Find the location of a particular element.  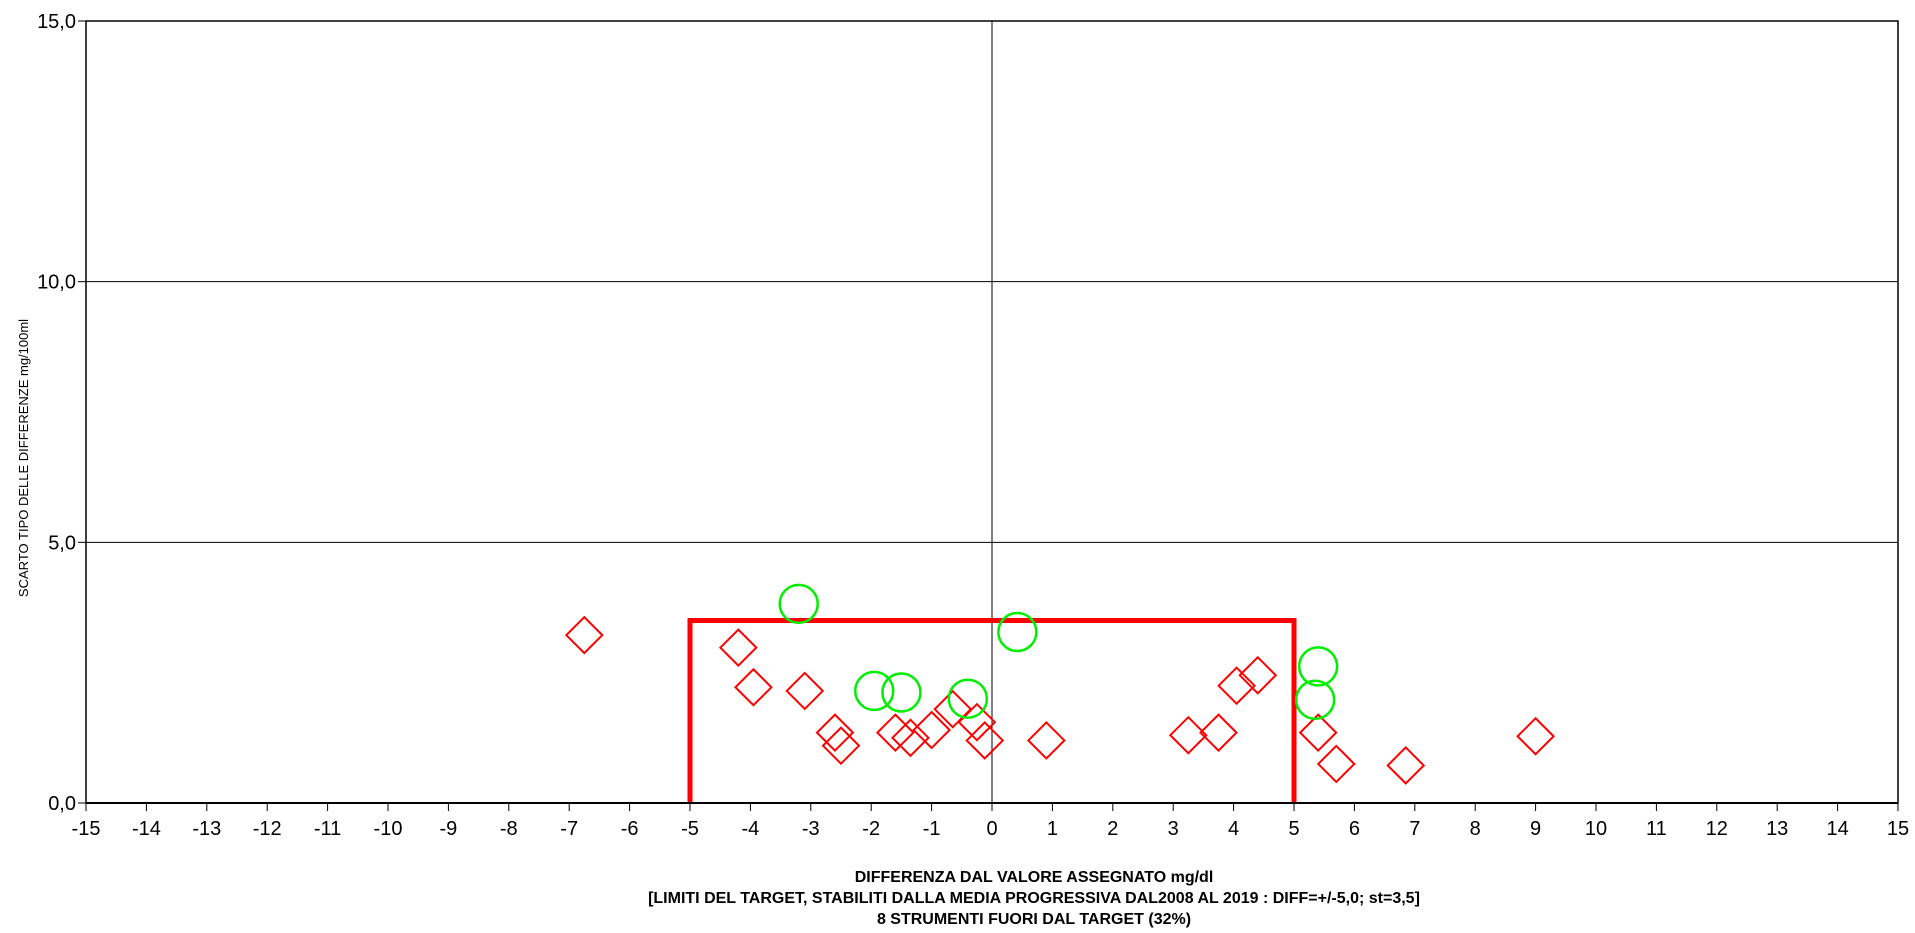

x-tick-label: -2 is located at coordinates (871, 829).